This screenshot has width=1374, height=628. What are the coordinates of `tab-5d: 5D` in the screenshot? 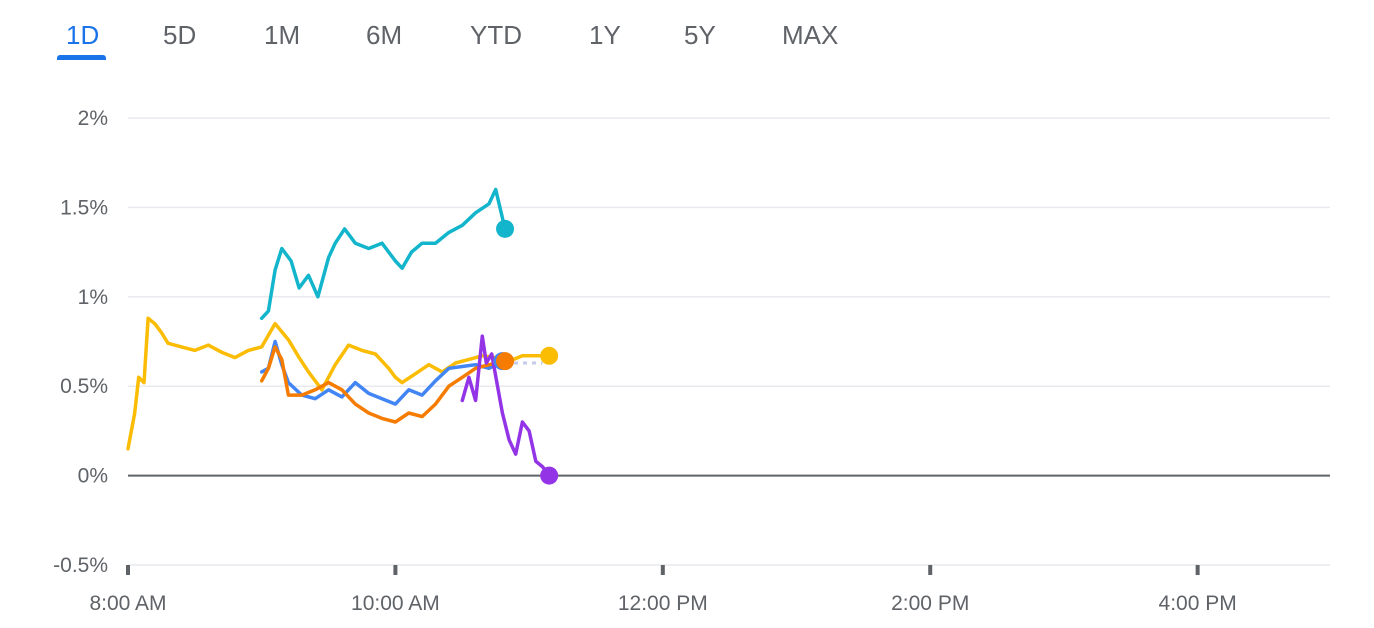 It's located at (180, 35).